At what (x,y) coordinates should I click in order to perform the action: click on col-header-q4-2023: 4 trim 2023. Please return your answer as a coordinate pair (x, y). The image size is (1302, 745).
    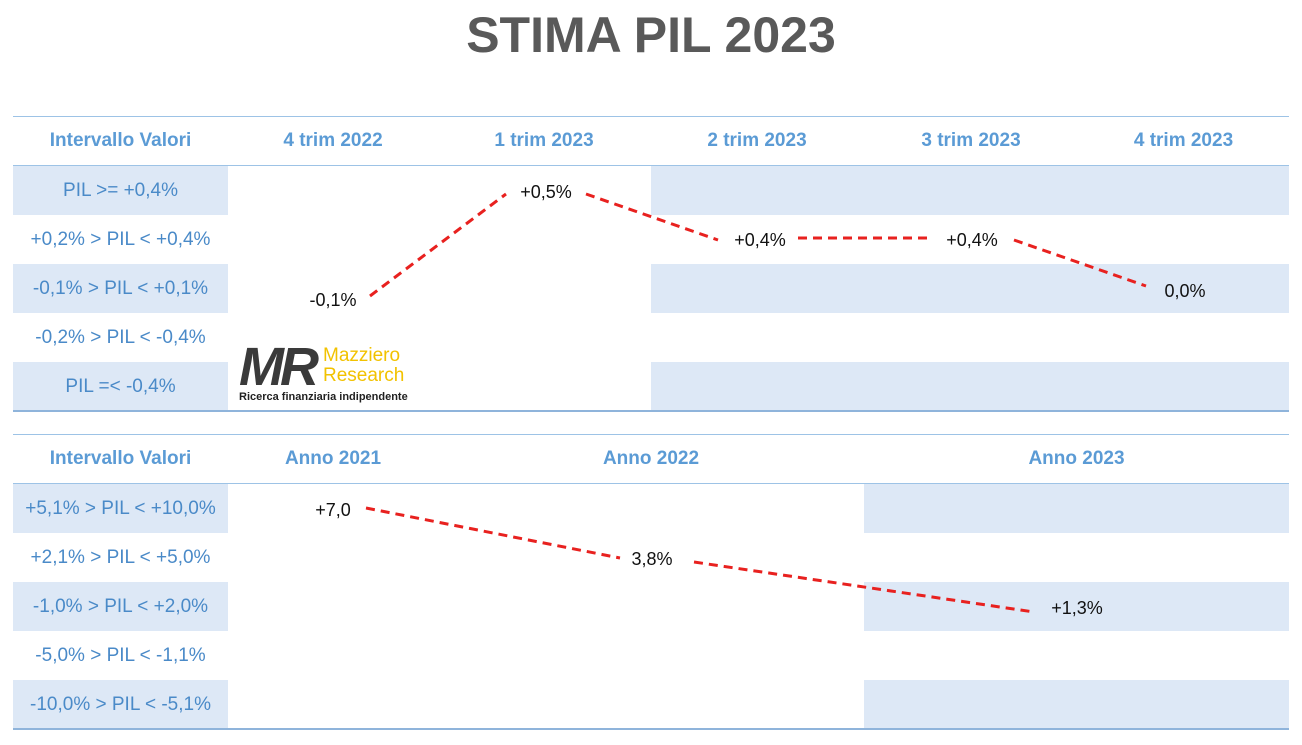
    Looking at the image, I should click on (1183, 140).